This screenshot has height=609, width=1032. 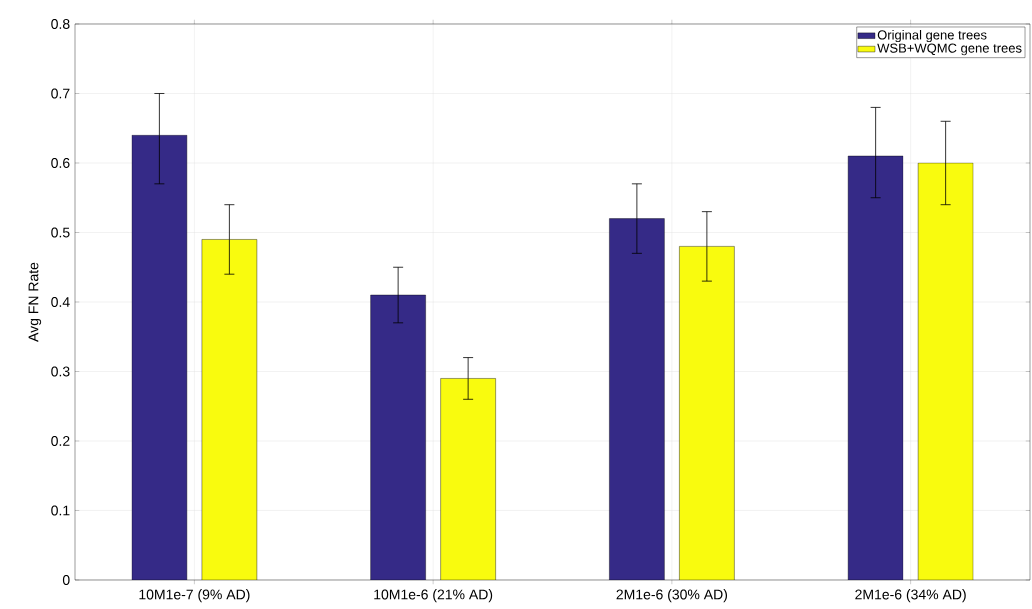 What do you see at coordinates (433, 596) in the screenshot?
I see `x-tick-label: 10M1e-6 (21% AD)` at bounding box center [433, 596].